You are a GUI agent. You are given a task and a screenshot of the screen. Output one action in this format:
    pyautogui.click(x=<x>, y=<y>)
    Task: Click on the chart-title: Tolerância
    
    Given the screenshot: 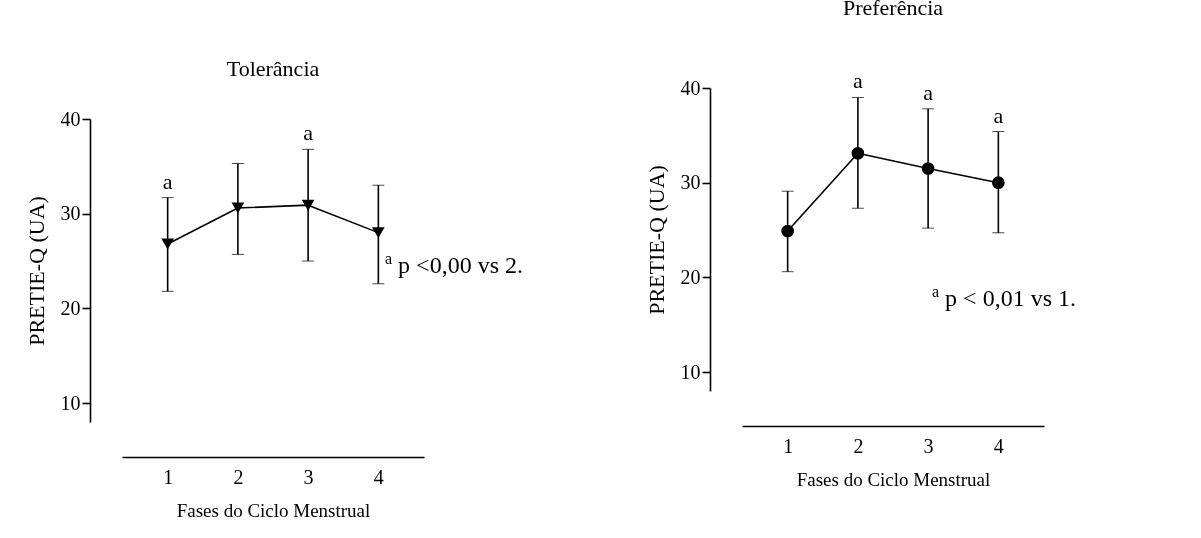 What is the action you would take?
    pyautogui.click(x=273, y=68)
    